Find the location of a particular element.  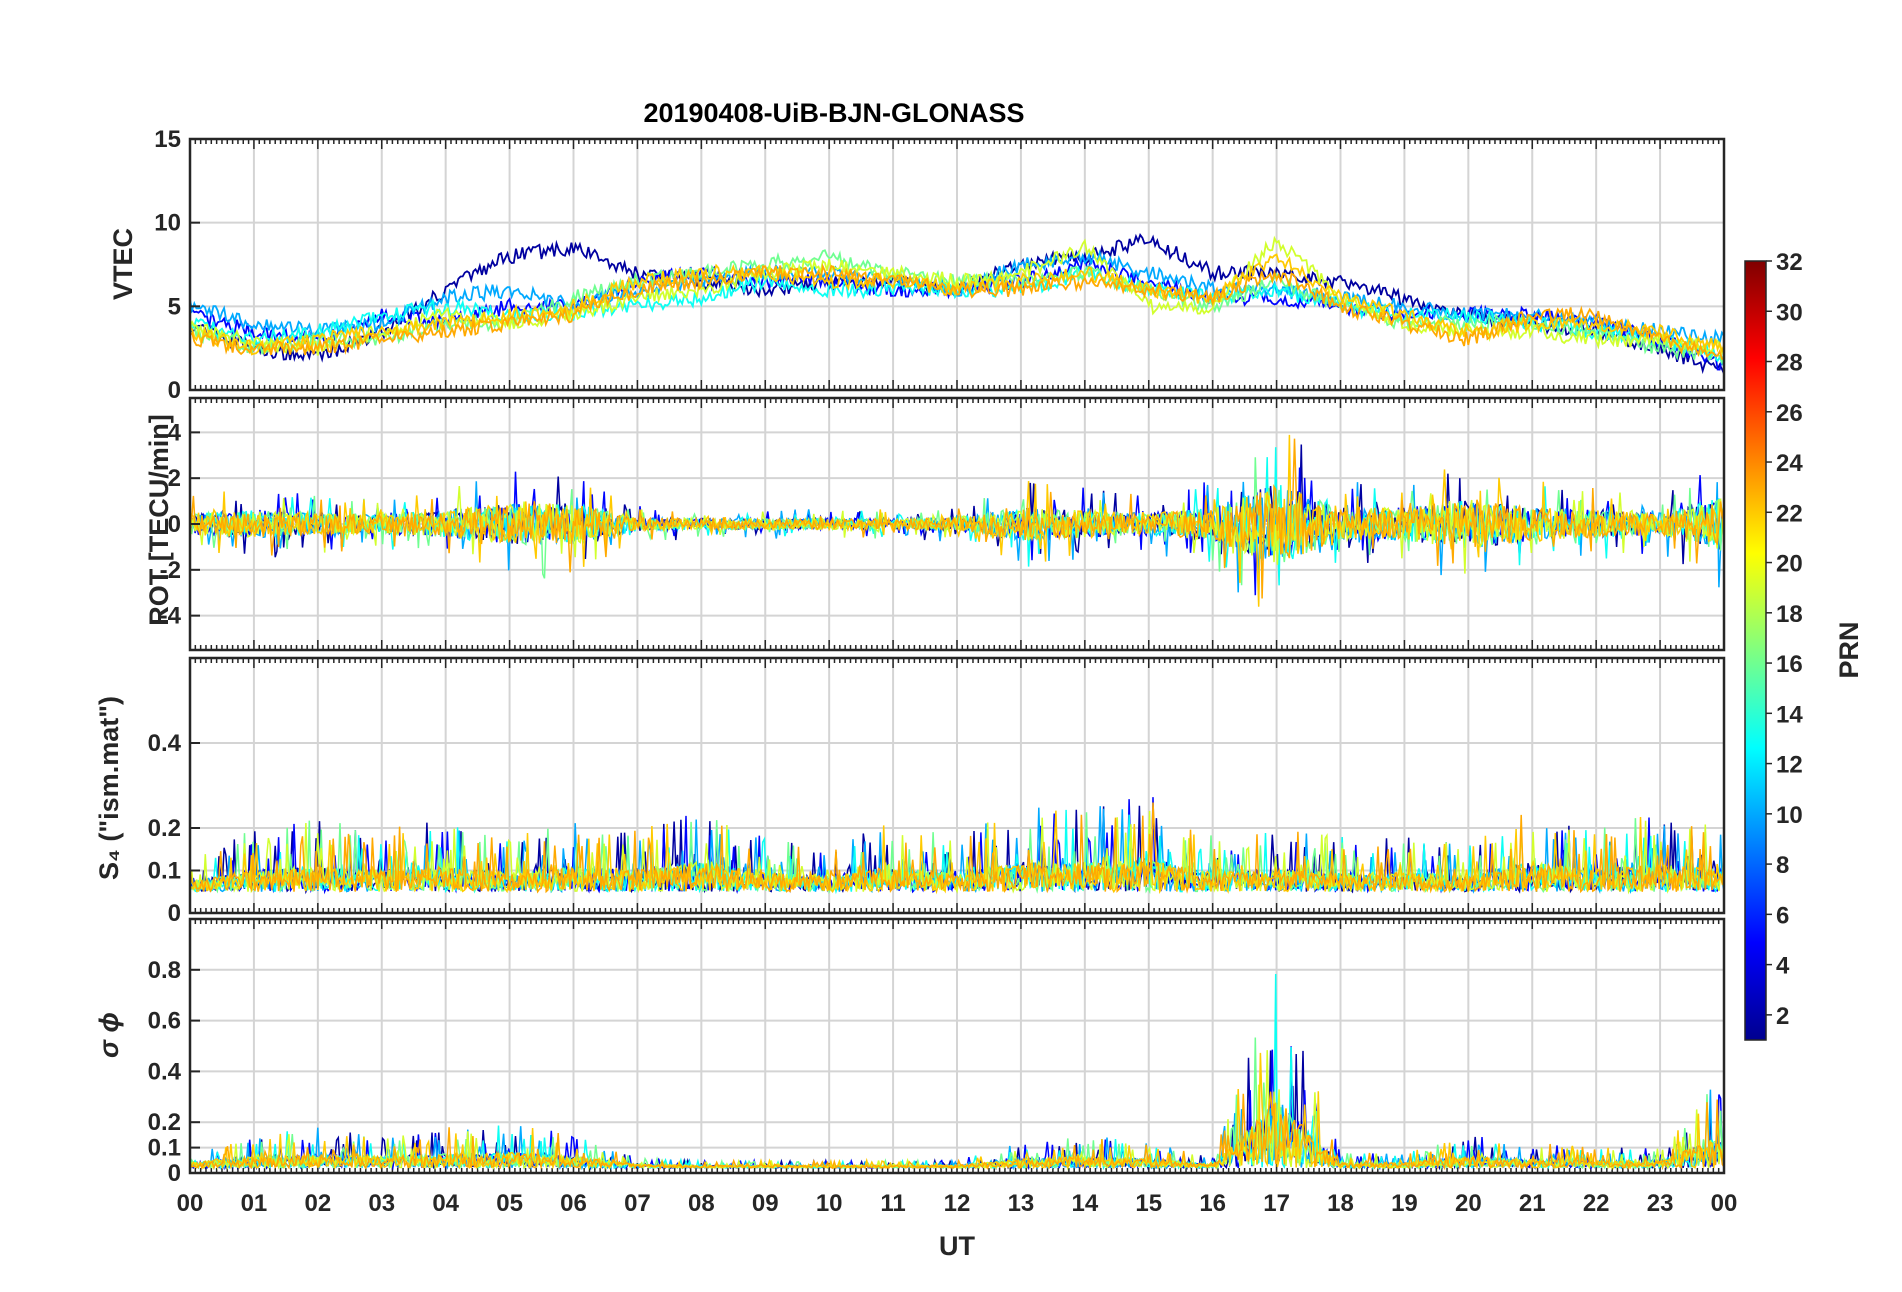

x-tick-label: 12 is located at coordinates (957, 1203).